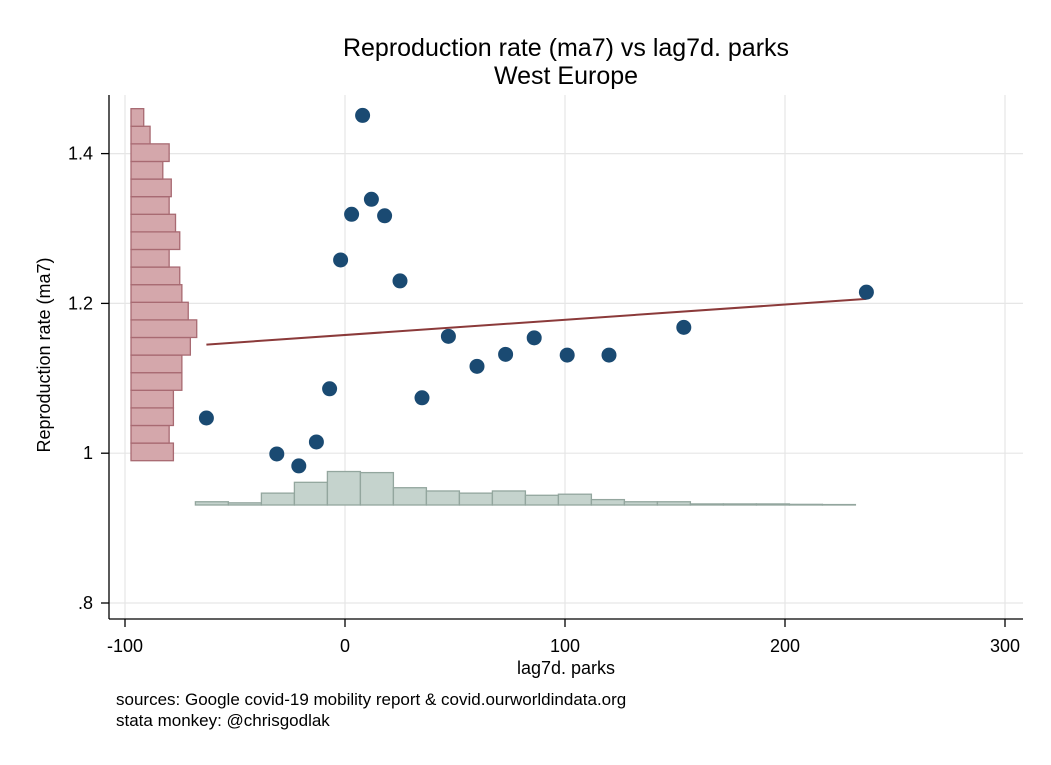  I want to click on x-axis-ticks: -100 0 100 200 300, so click(563, 637).